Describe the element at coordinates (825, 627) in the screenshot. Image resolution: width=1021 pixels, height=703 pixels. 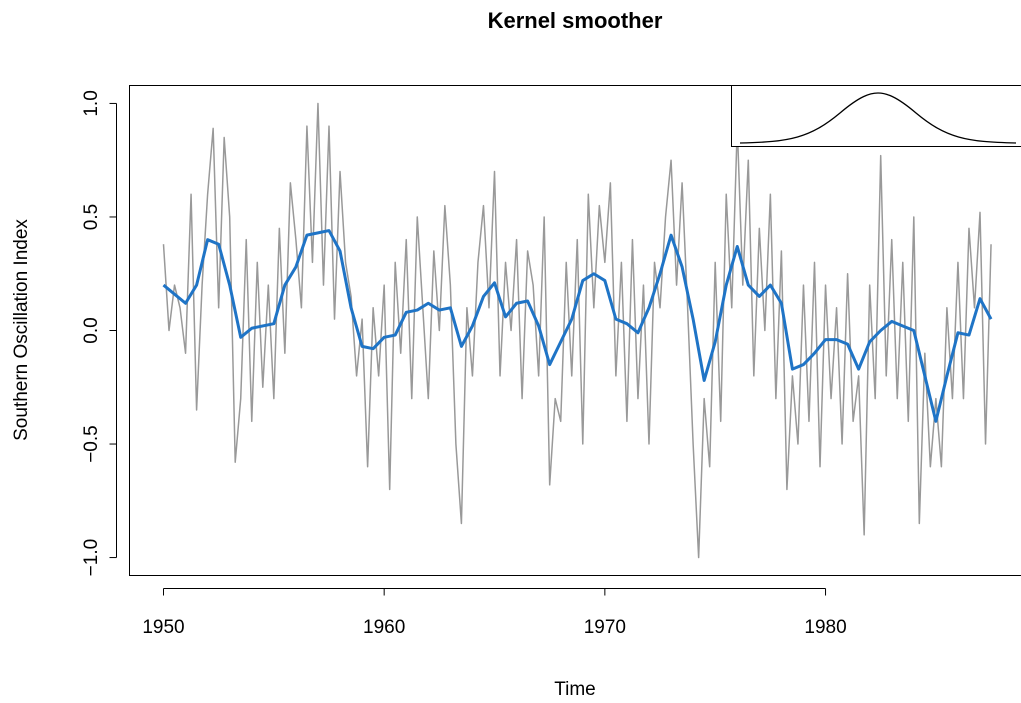
I see `x-tick-label: 1980` at that location.